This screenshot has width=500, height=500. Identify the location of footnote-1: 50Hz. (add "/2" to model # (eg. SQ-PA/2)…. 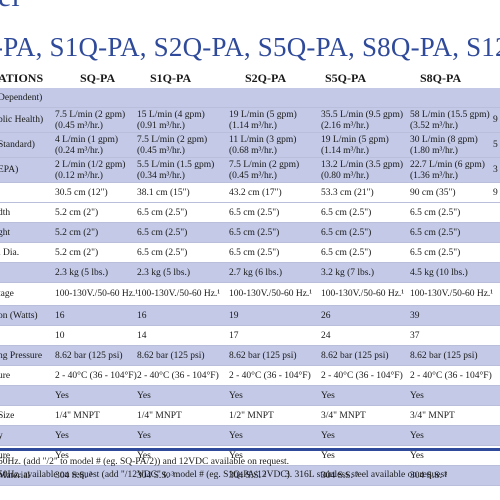
(145, 462).